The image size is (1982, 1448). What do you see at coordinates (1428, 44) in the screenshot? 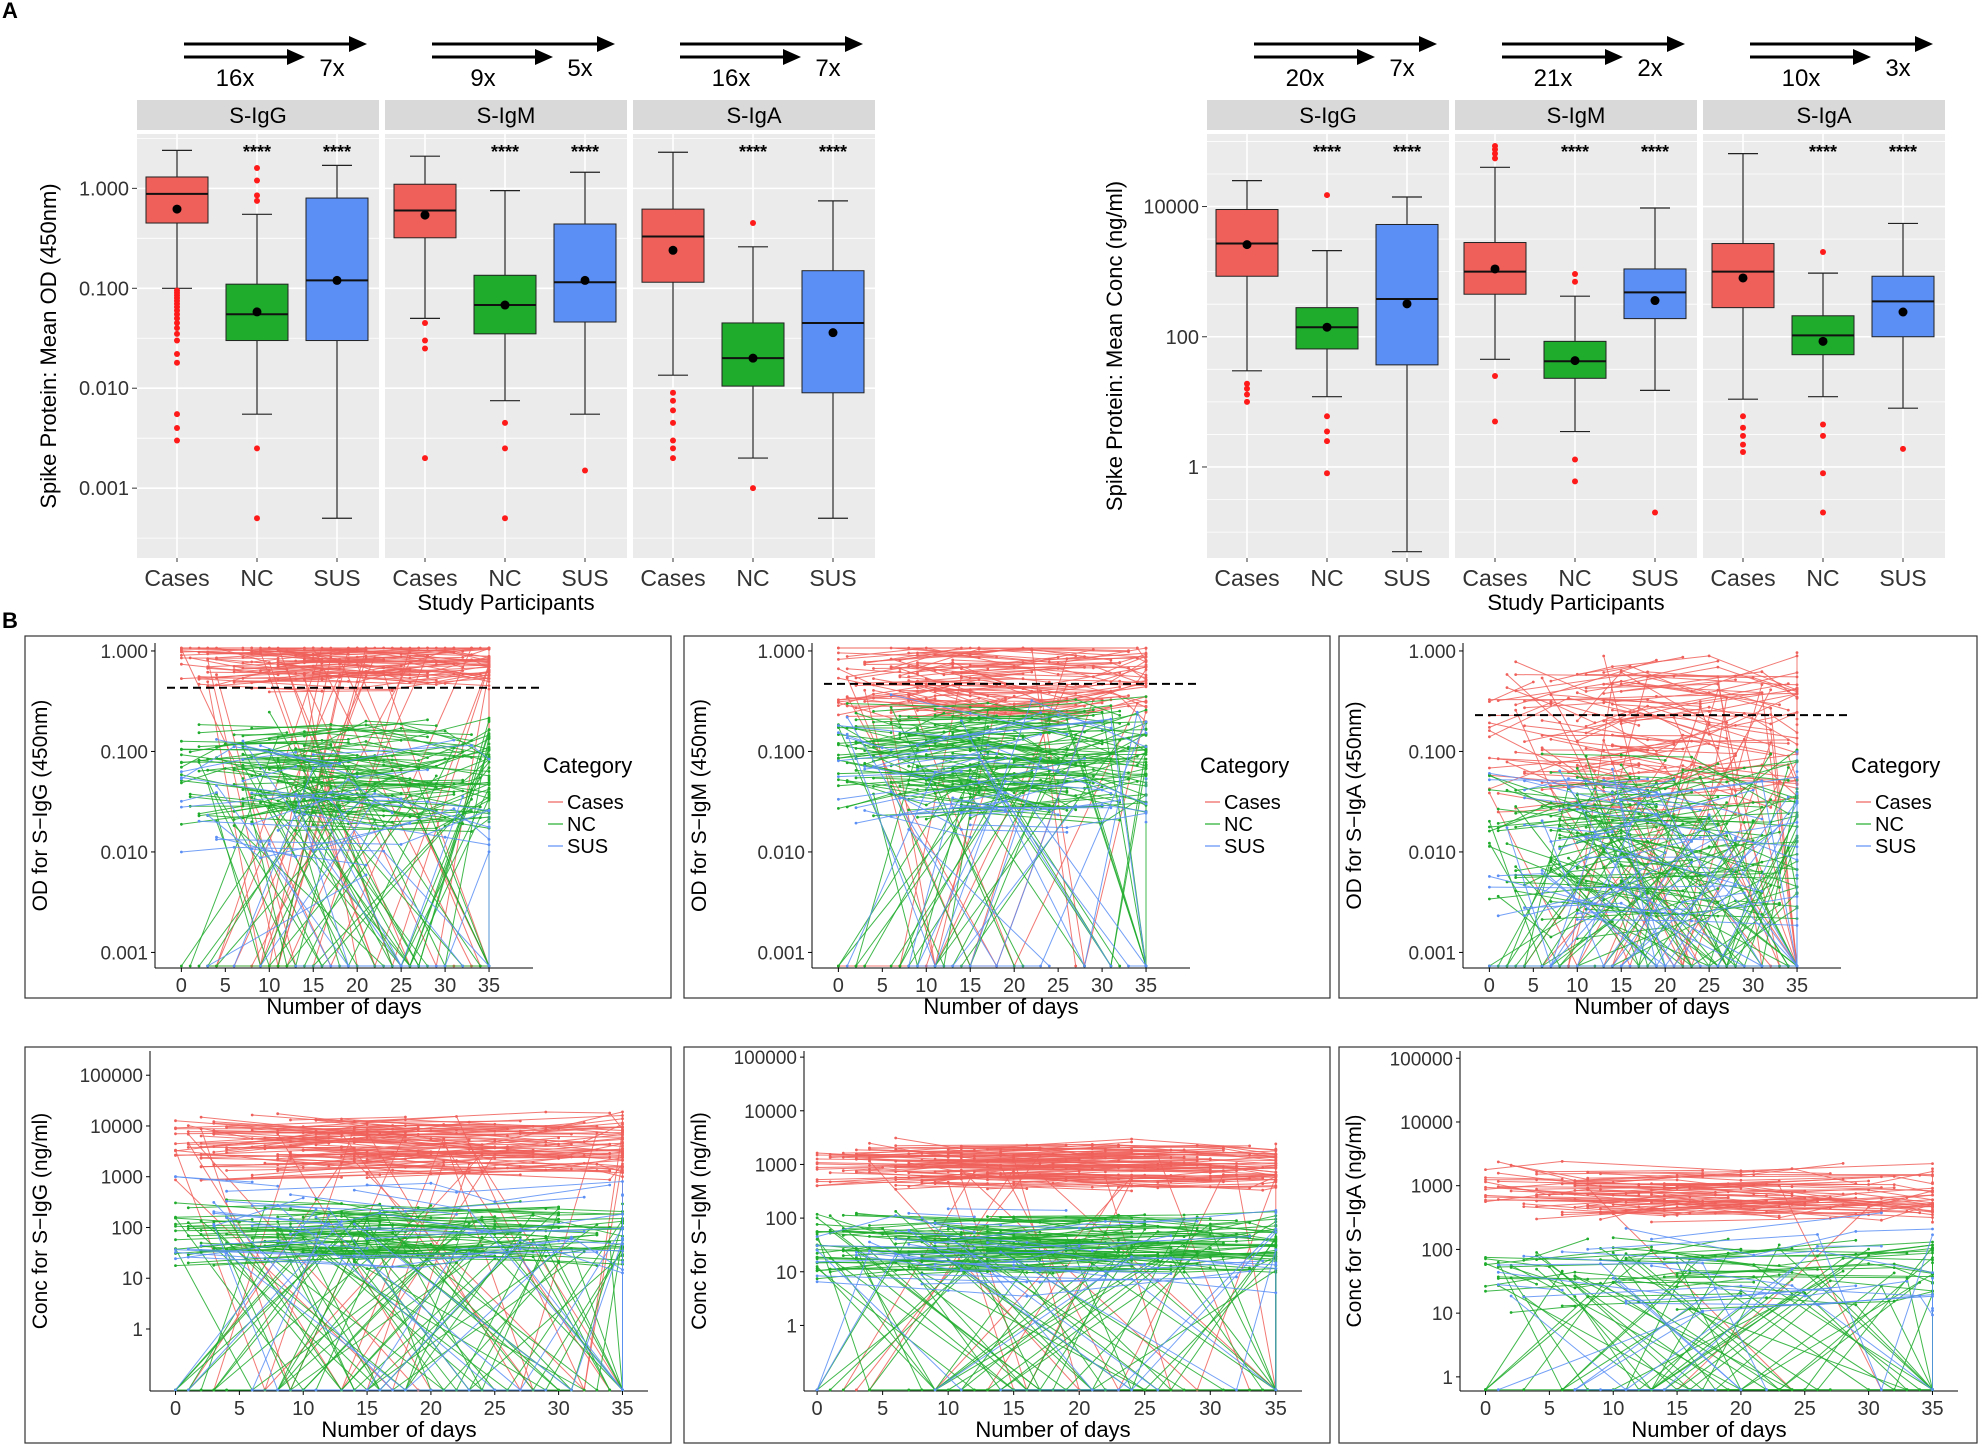
I see `fold-arrowhead-long` at bounding box center [1428, 44].